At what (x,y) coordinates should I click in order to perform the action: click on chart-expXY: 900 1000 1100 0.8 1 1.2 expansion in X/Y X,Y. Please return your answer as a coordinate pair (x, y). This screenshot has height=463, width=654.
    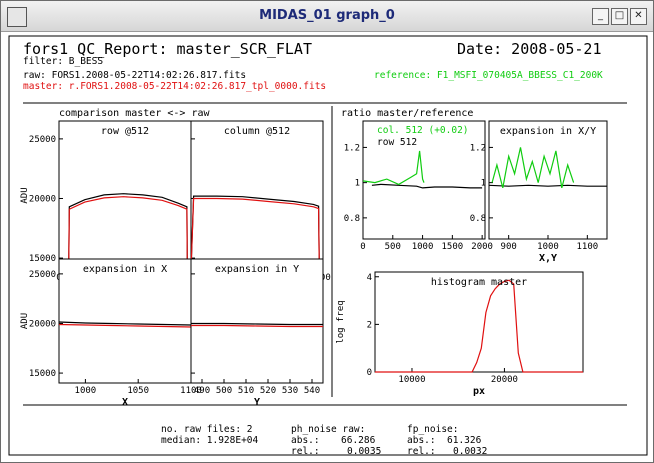
    Looking at the image, I should click on (539, 192).